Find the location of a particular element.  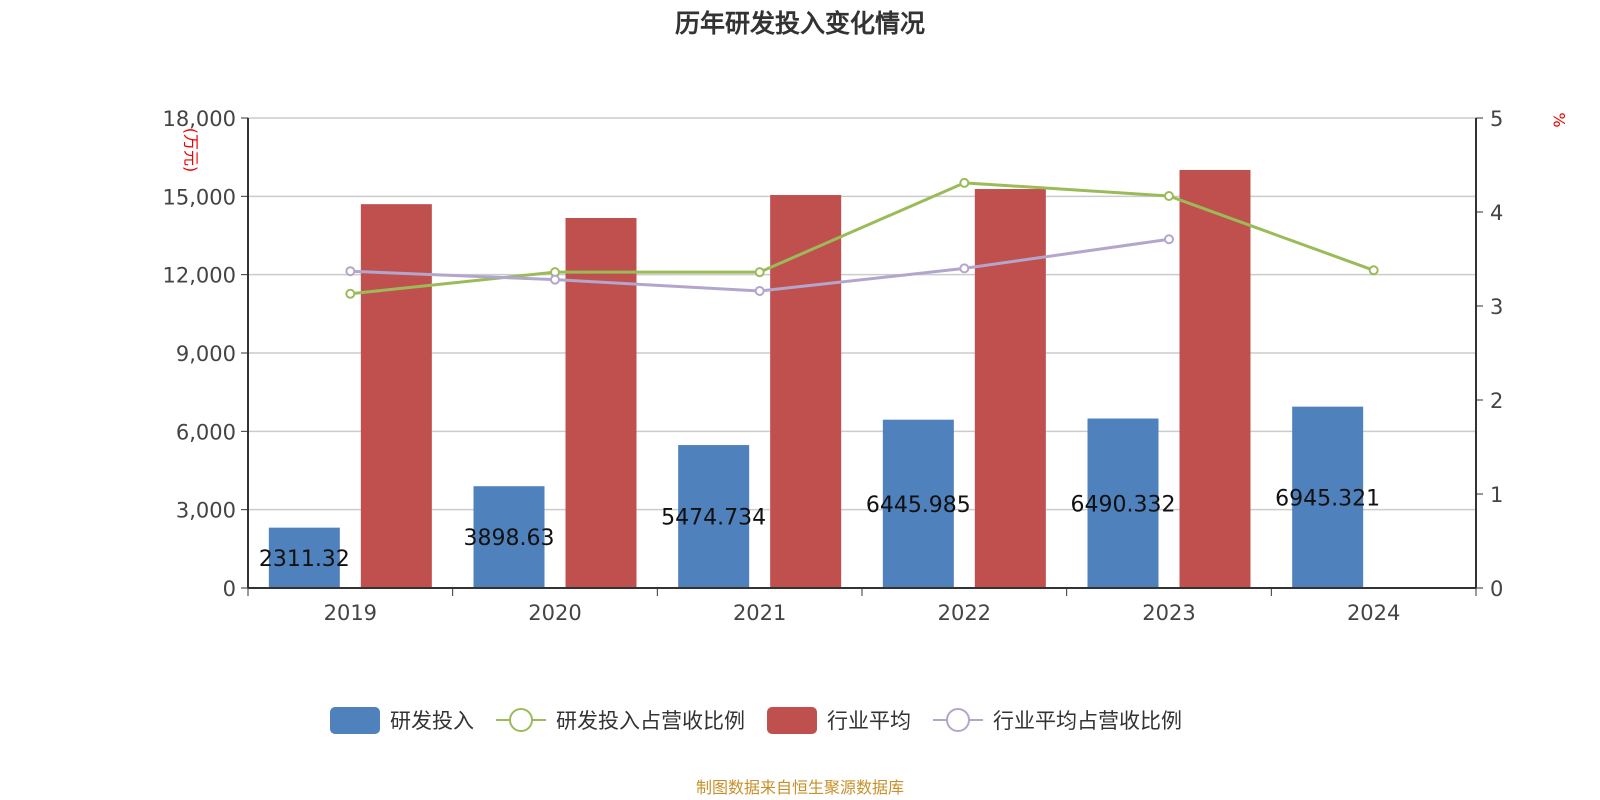

bar-rd-2021 is located at coordinates (714, 516).